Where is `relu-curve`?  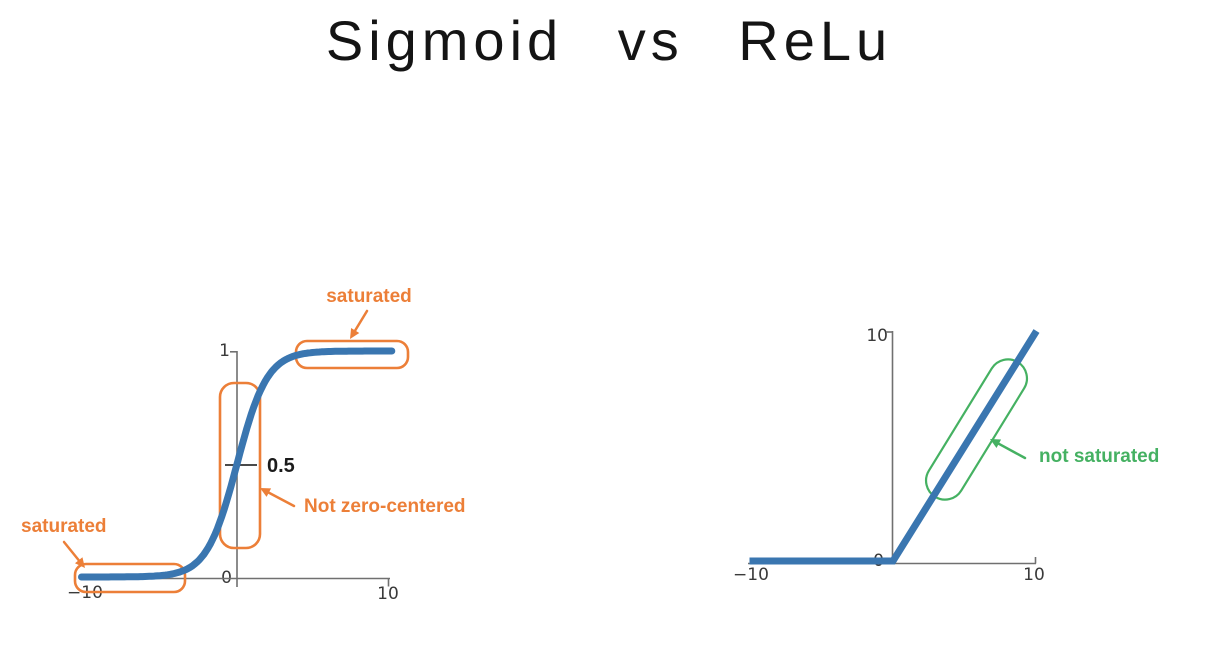
relu-curve is located at coordinates (894, 447).